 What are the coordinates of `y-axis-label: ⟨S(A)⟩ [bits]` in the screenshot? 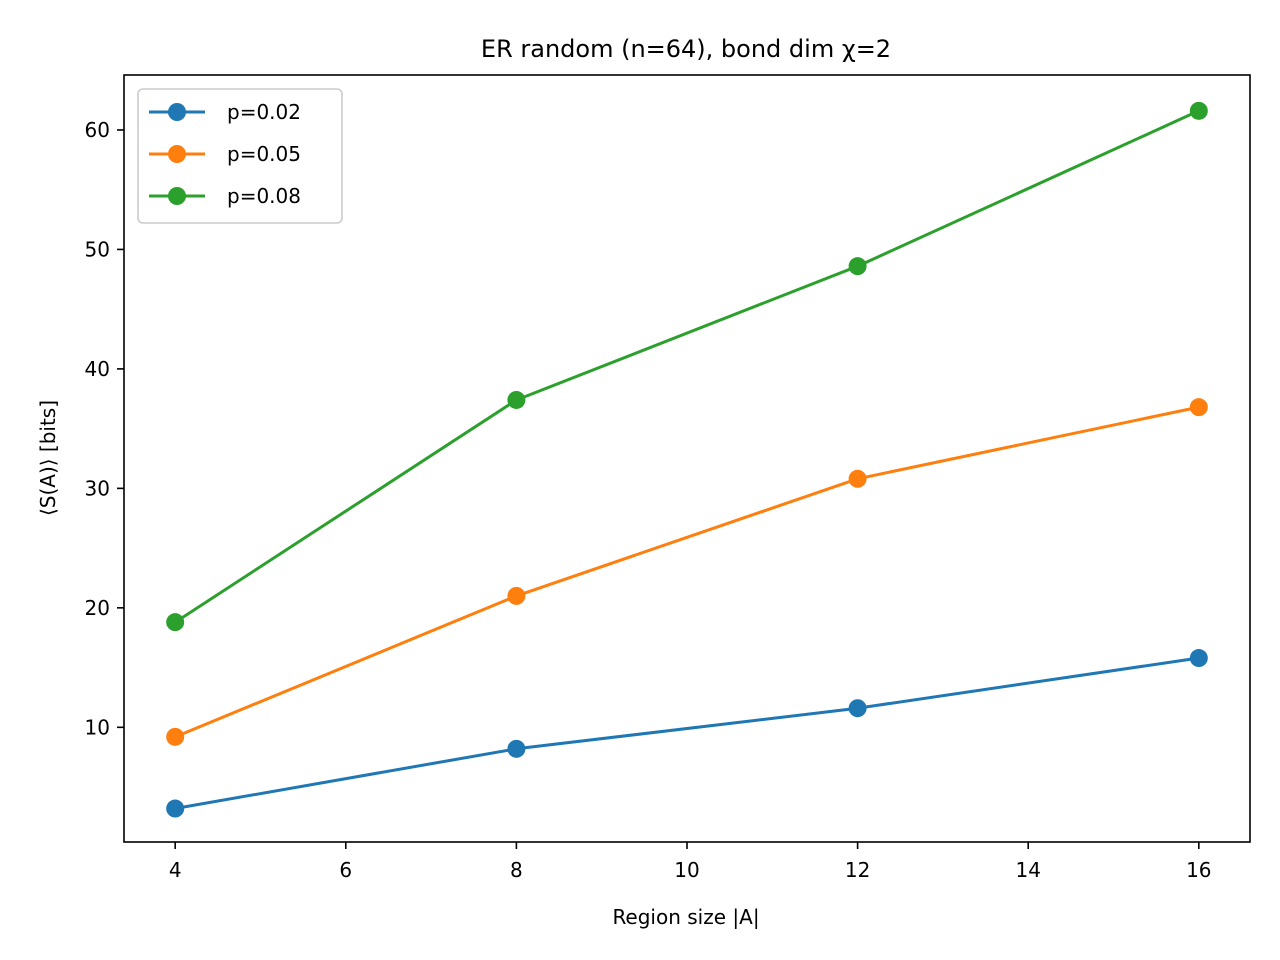 It's located at (48, 458).